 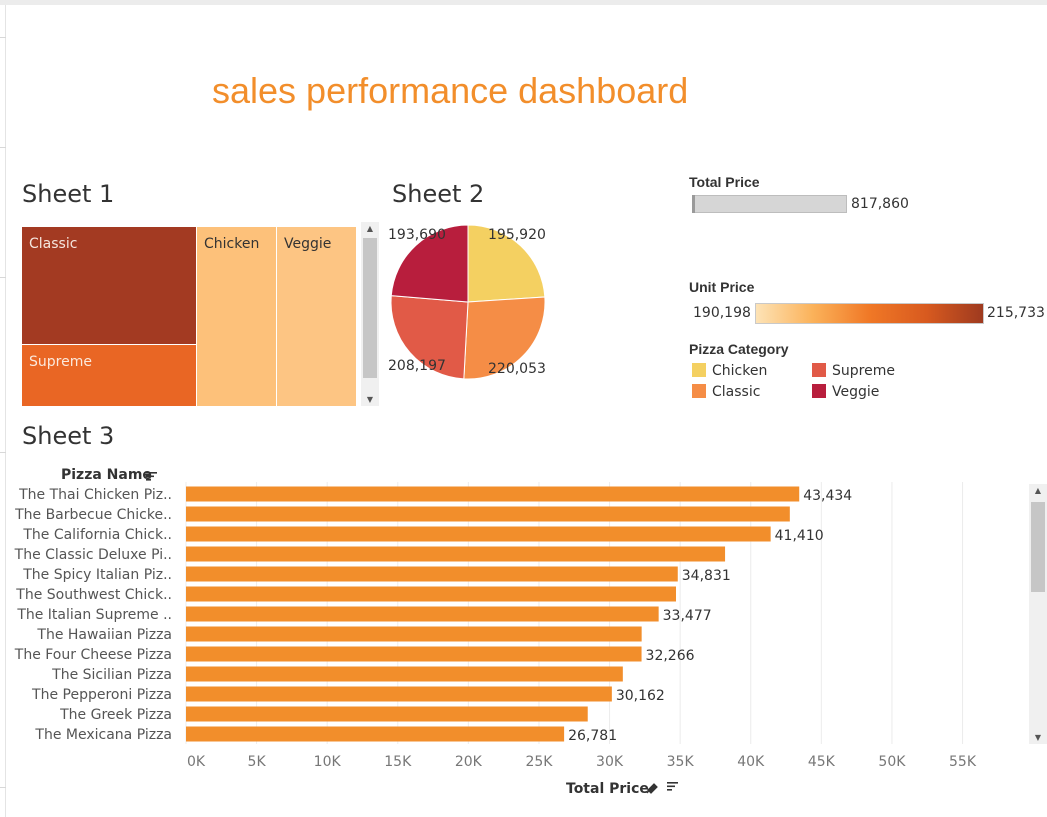 What do you see at coordinates (740, 371) in the screenshot?
I see `legend-label: Chicken` at bounding box center [740, 371].